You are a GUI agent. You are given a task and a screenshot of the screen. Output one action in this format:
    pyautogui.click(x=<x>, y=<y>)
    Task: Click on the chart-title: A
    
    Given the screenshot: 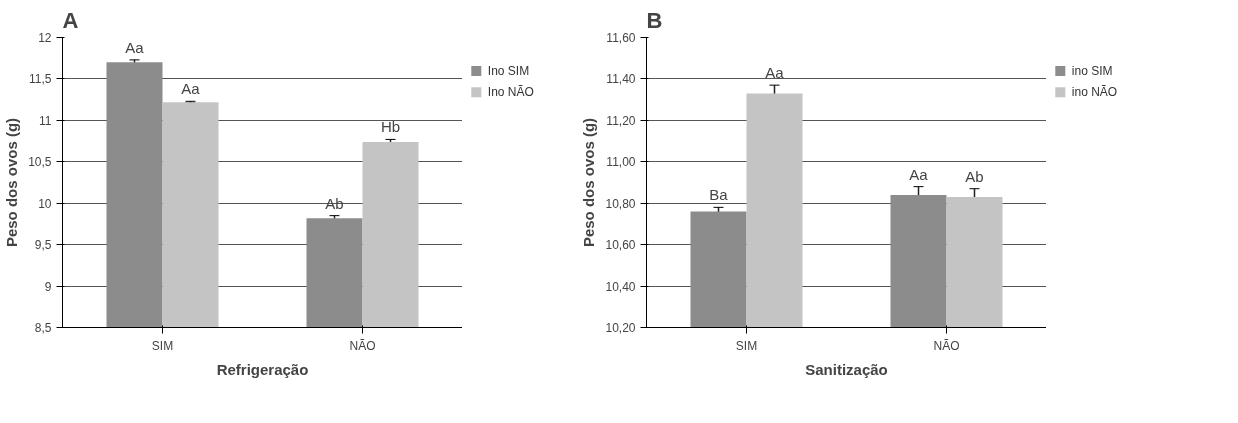 What is the action you would take?
    pyautogui.click(x=70, y=20)
    